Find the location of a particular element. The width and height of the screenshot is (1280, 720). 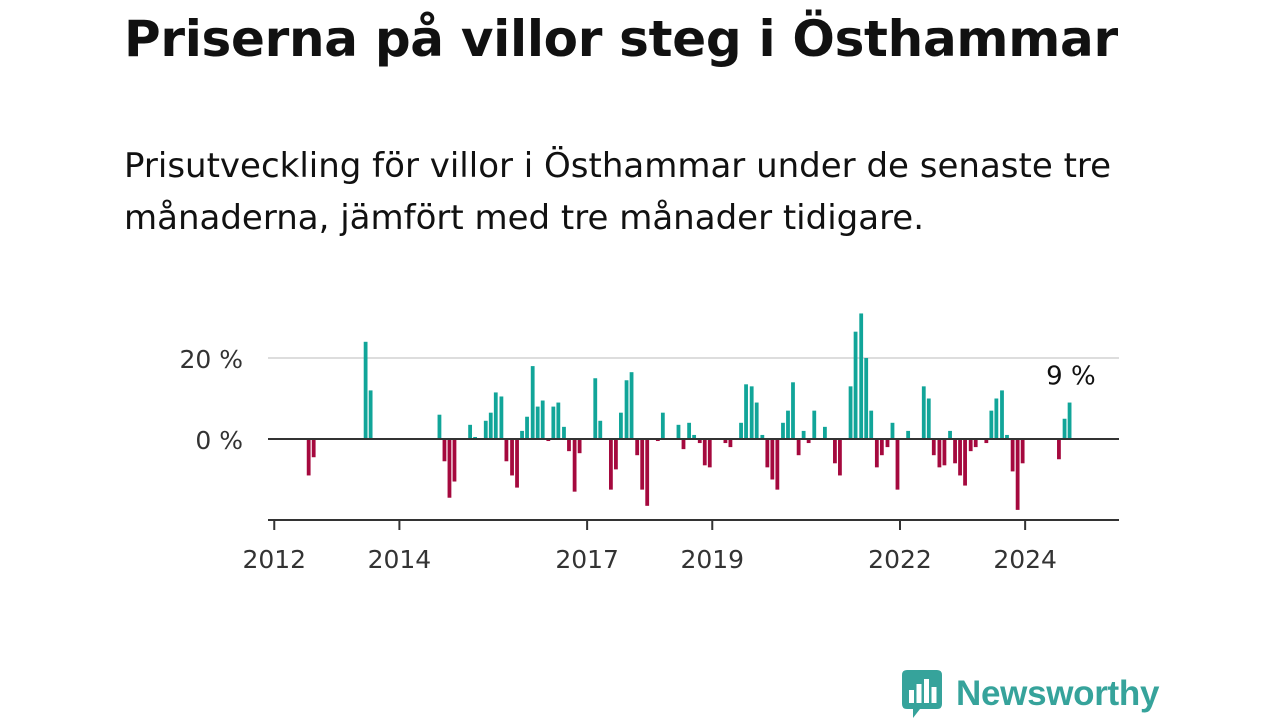

x-tick-label: 2024 is located at coordinates (1025, 559).